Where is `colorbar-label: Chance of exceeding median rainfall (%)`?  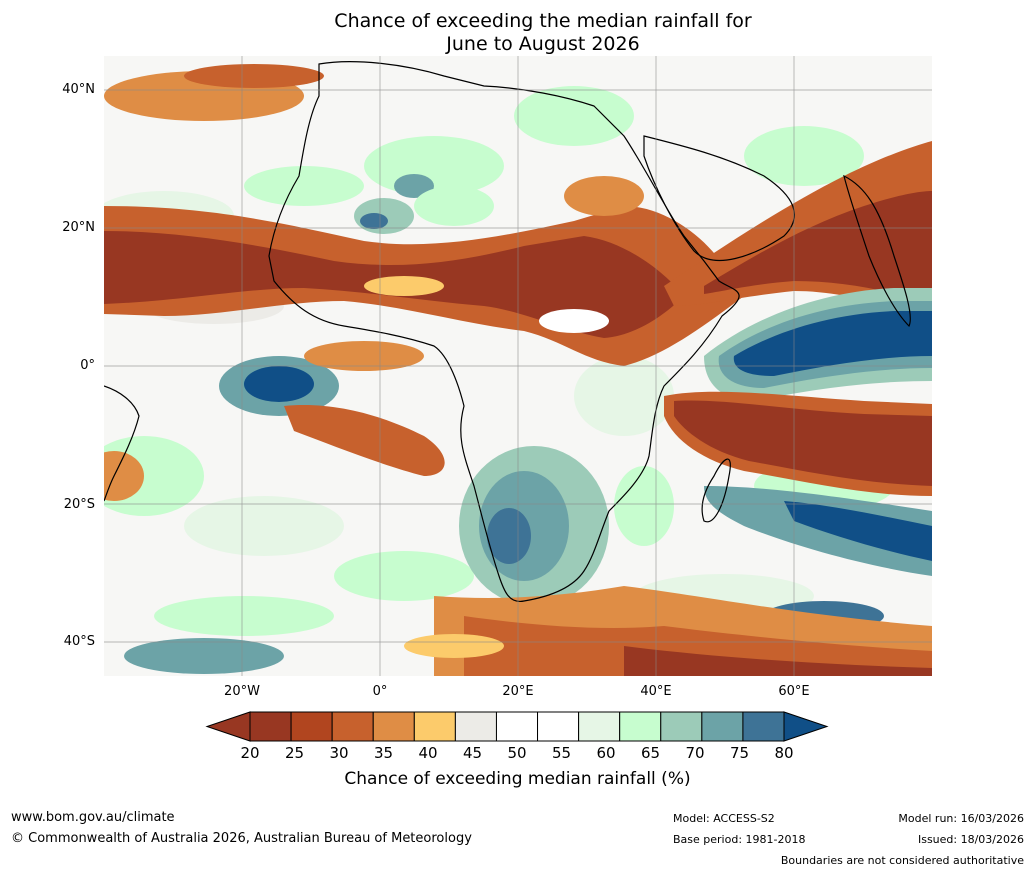
colorbar-label: Chance of exceeding median rainfall (%) is located at coordinates (517, 779).